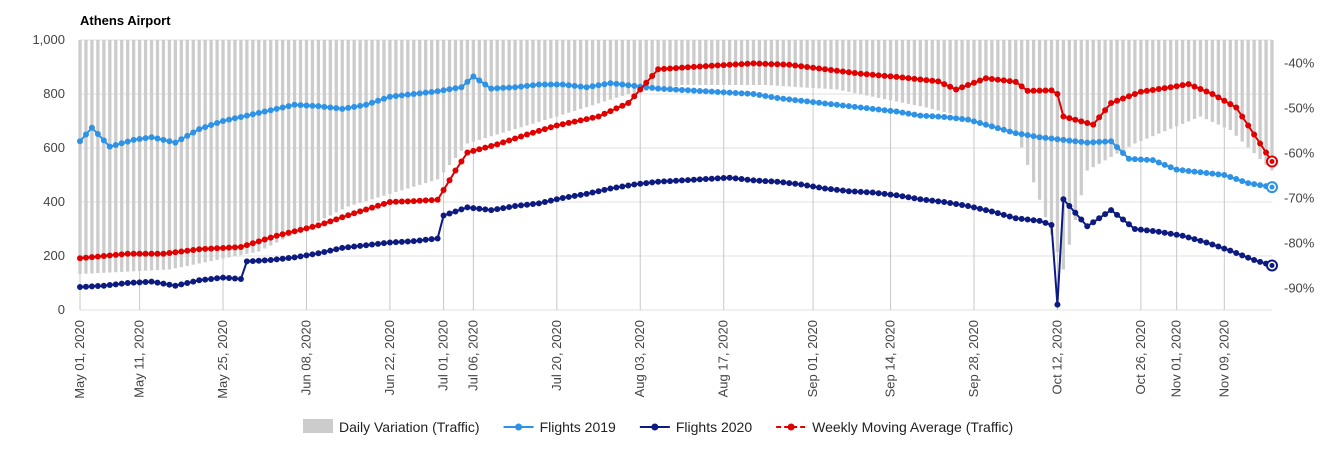 The height and width of the screenshot is (450, 1325). Describe the element at coordinates (695, 427) in the screenshot. I see `legend-item: Flights 2020` at that location.